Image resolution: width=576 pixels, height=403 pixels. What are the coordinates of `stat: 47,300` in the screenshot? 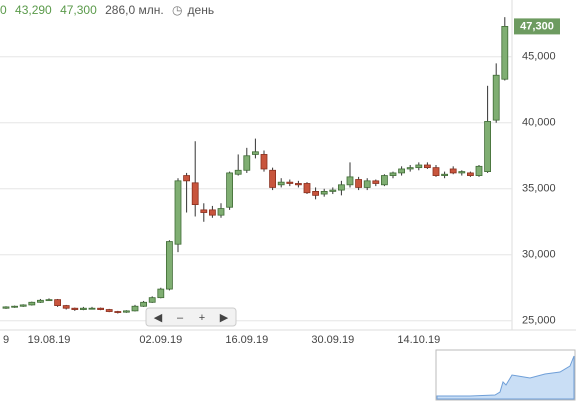 It's located at (78, 10).